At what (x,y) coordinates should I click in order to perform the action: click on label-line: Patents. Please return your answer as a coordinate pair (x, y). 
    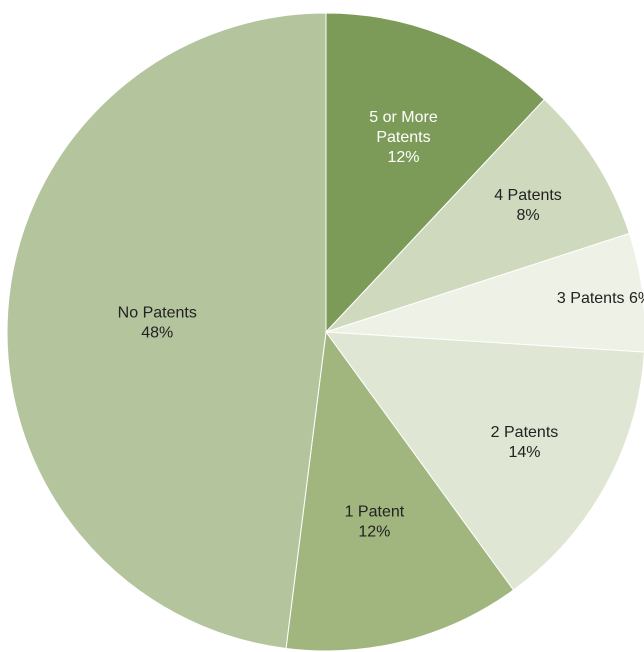
    Looking at the image, I should click on (403, 137).